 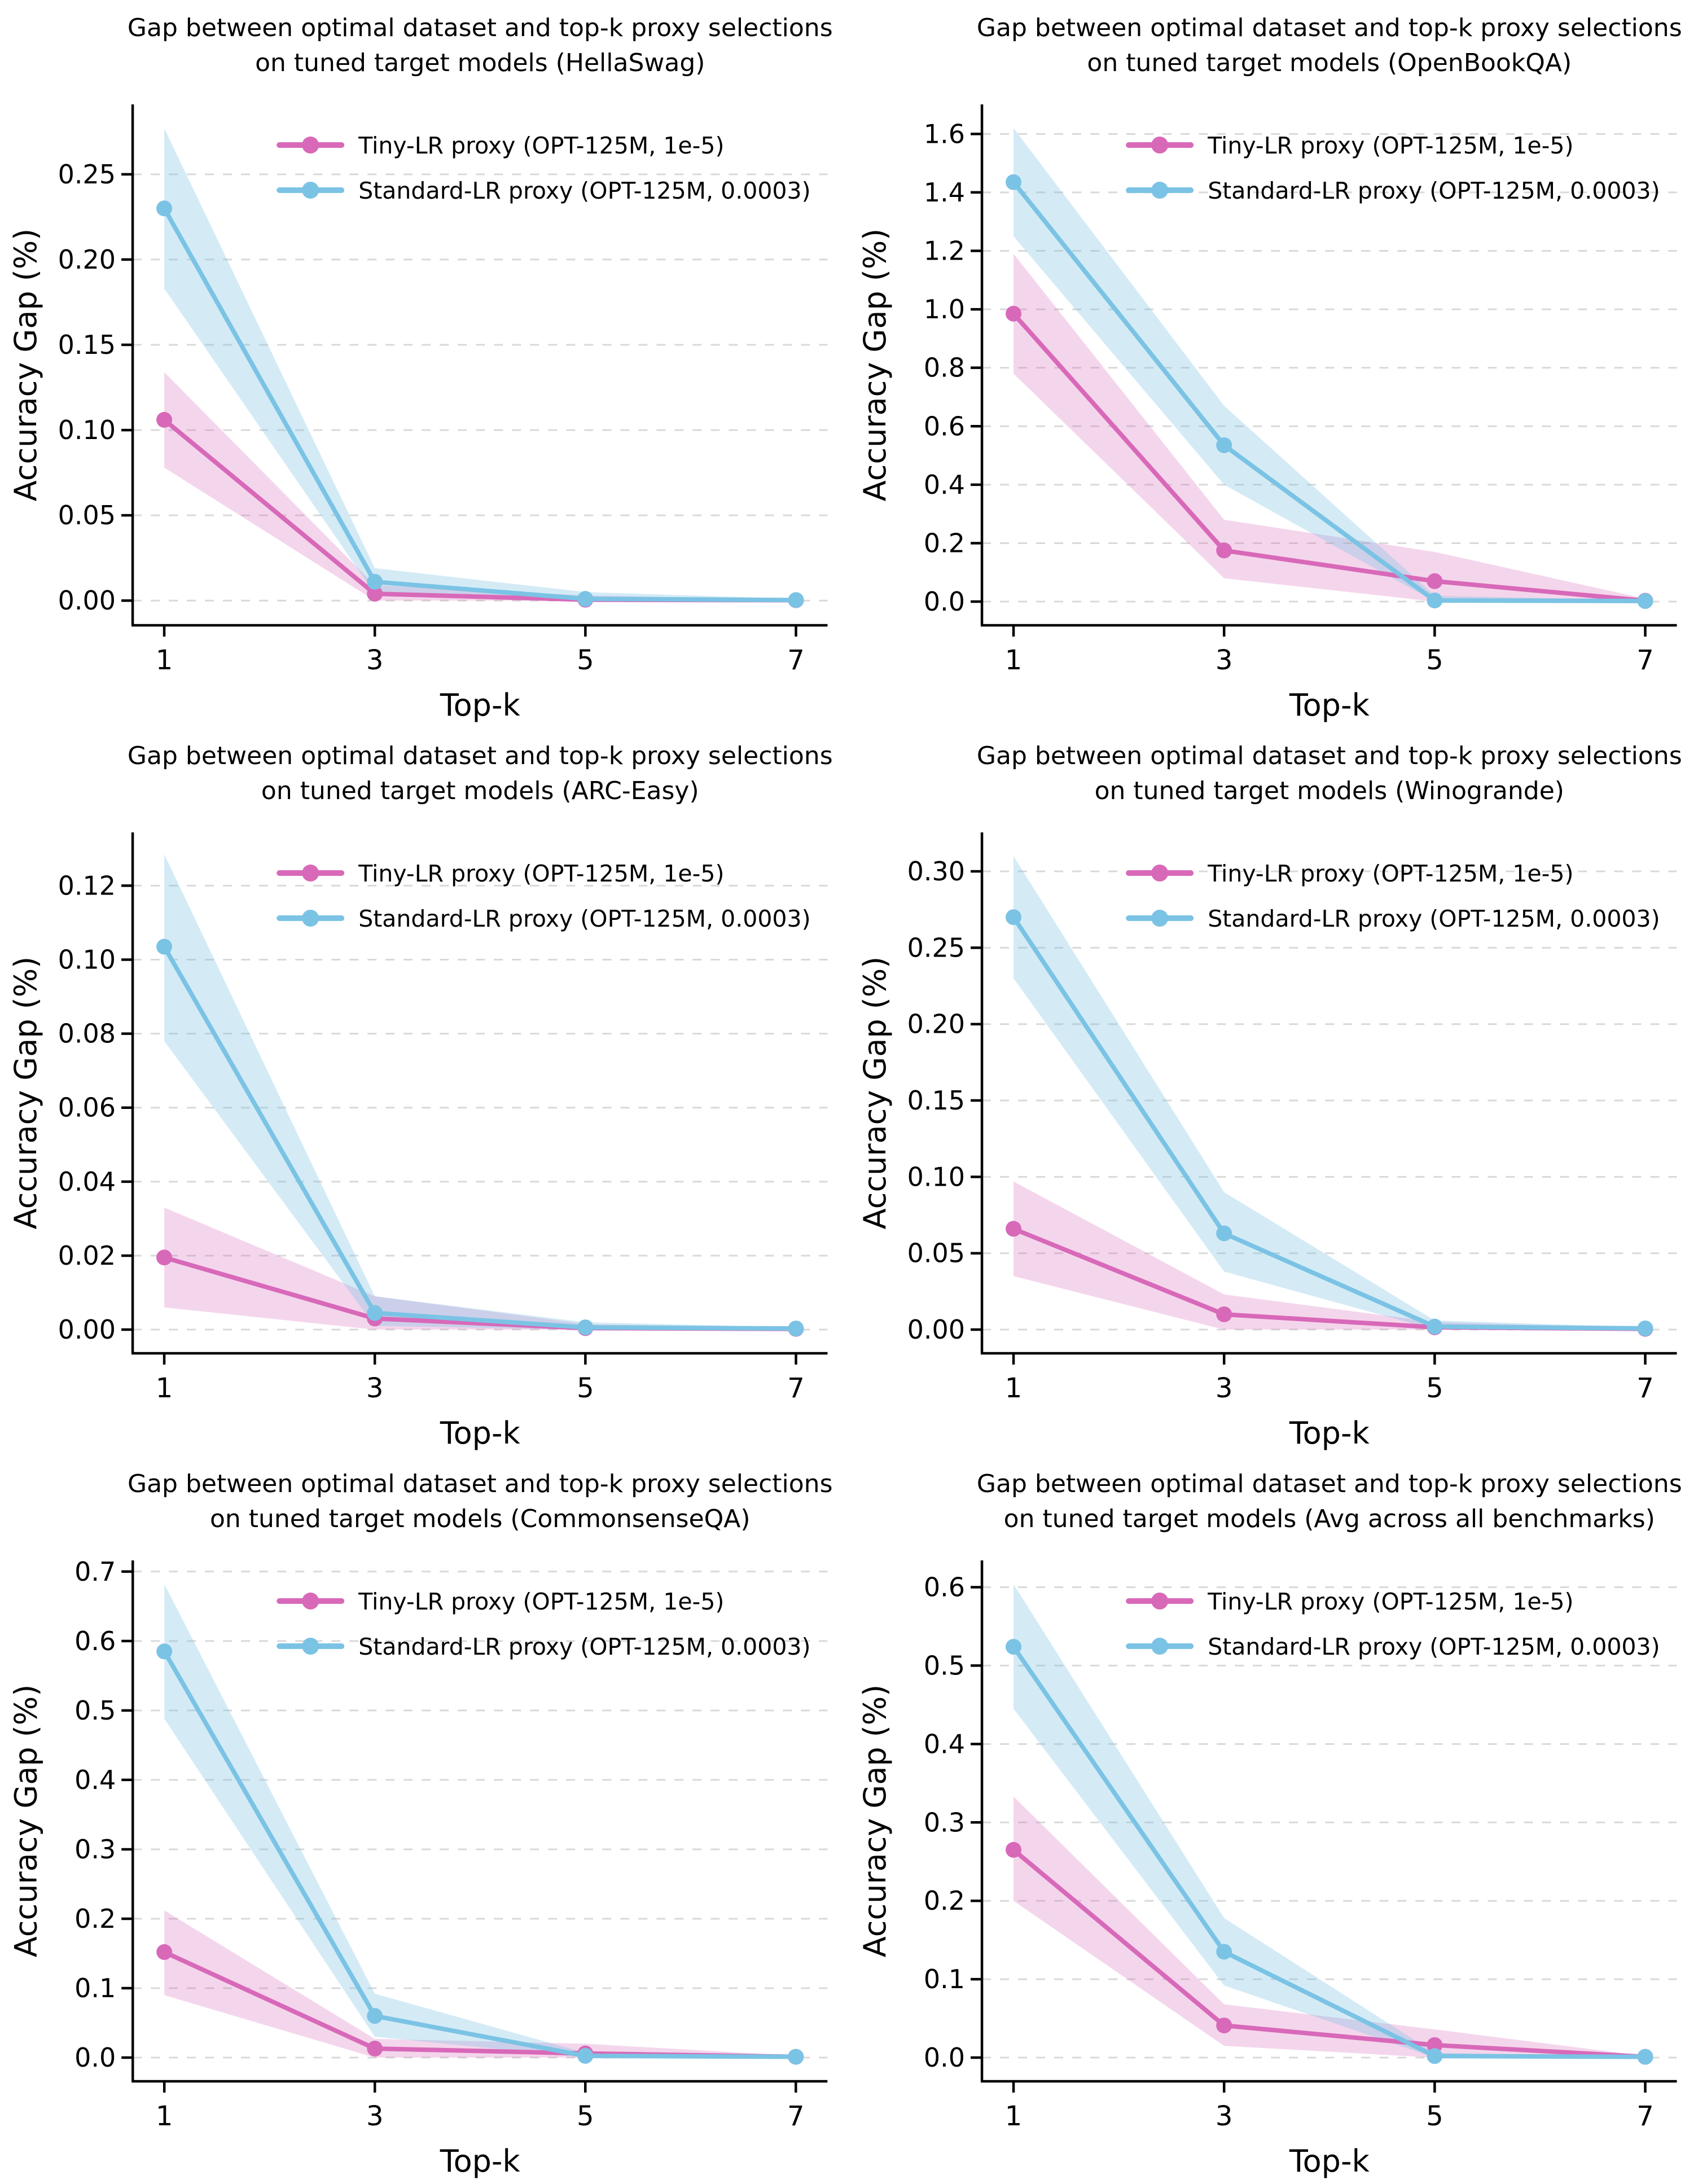 What do you see at coordinates (875, 1093) in the screenshot?
I see `y-axis-label: Accuracy Gap (%)` at bounding box center [875, 1093].